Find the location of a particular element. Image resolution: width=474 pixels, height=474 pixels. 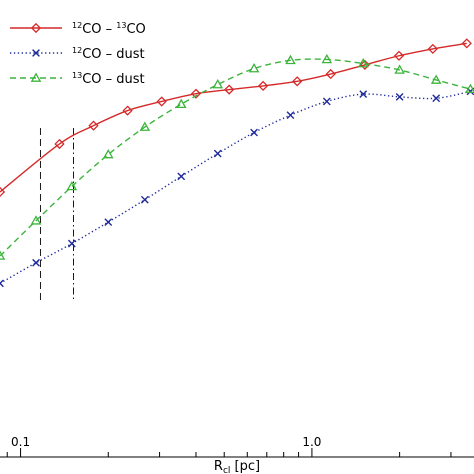

x-tick-label: 1.0 is located at coordinates (311, 442).